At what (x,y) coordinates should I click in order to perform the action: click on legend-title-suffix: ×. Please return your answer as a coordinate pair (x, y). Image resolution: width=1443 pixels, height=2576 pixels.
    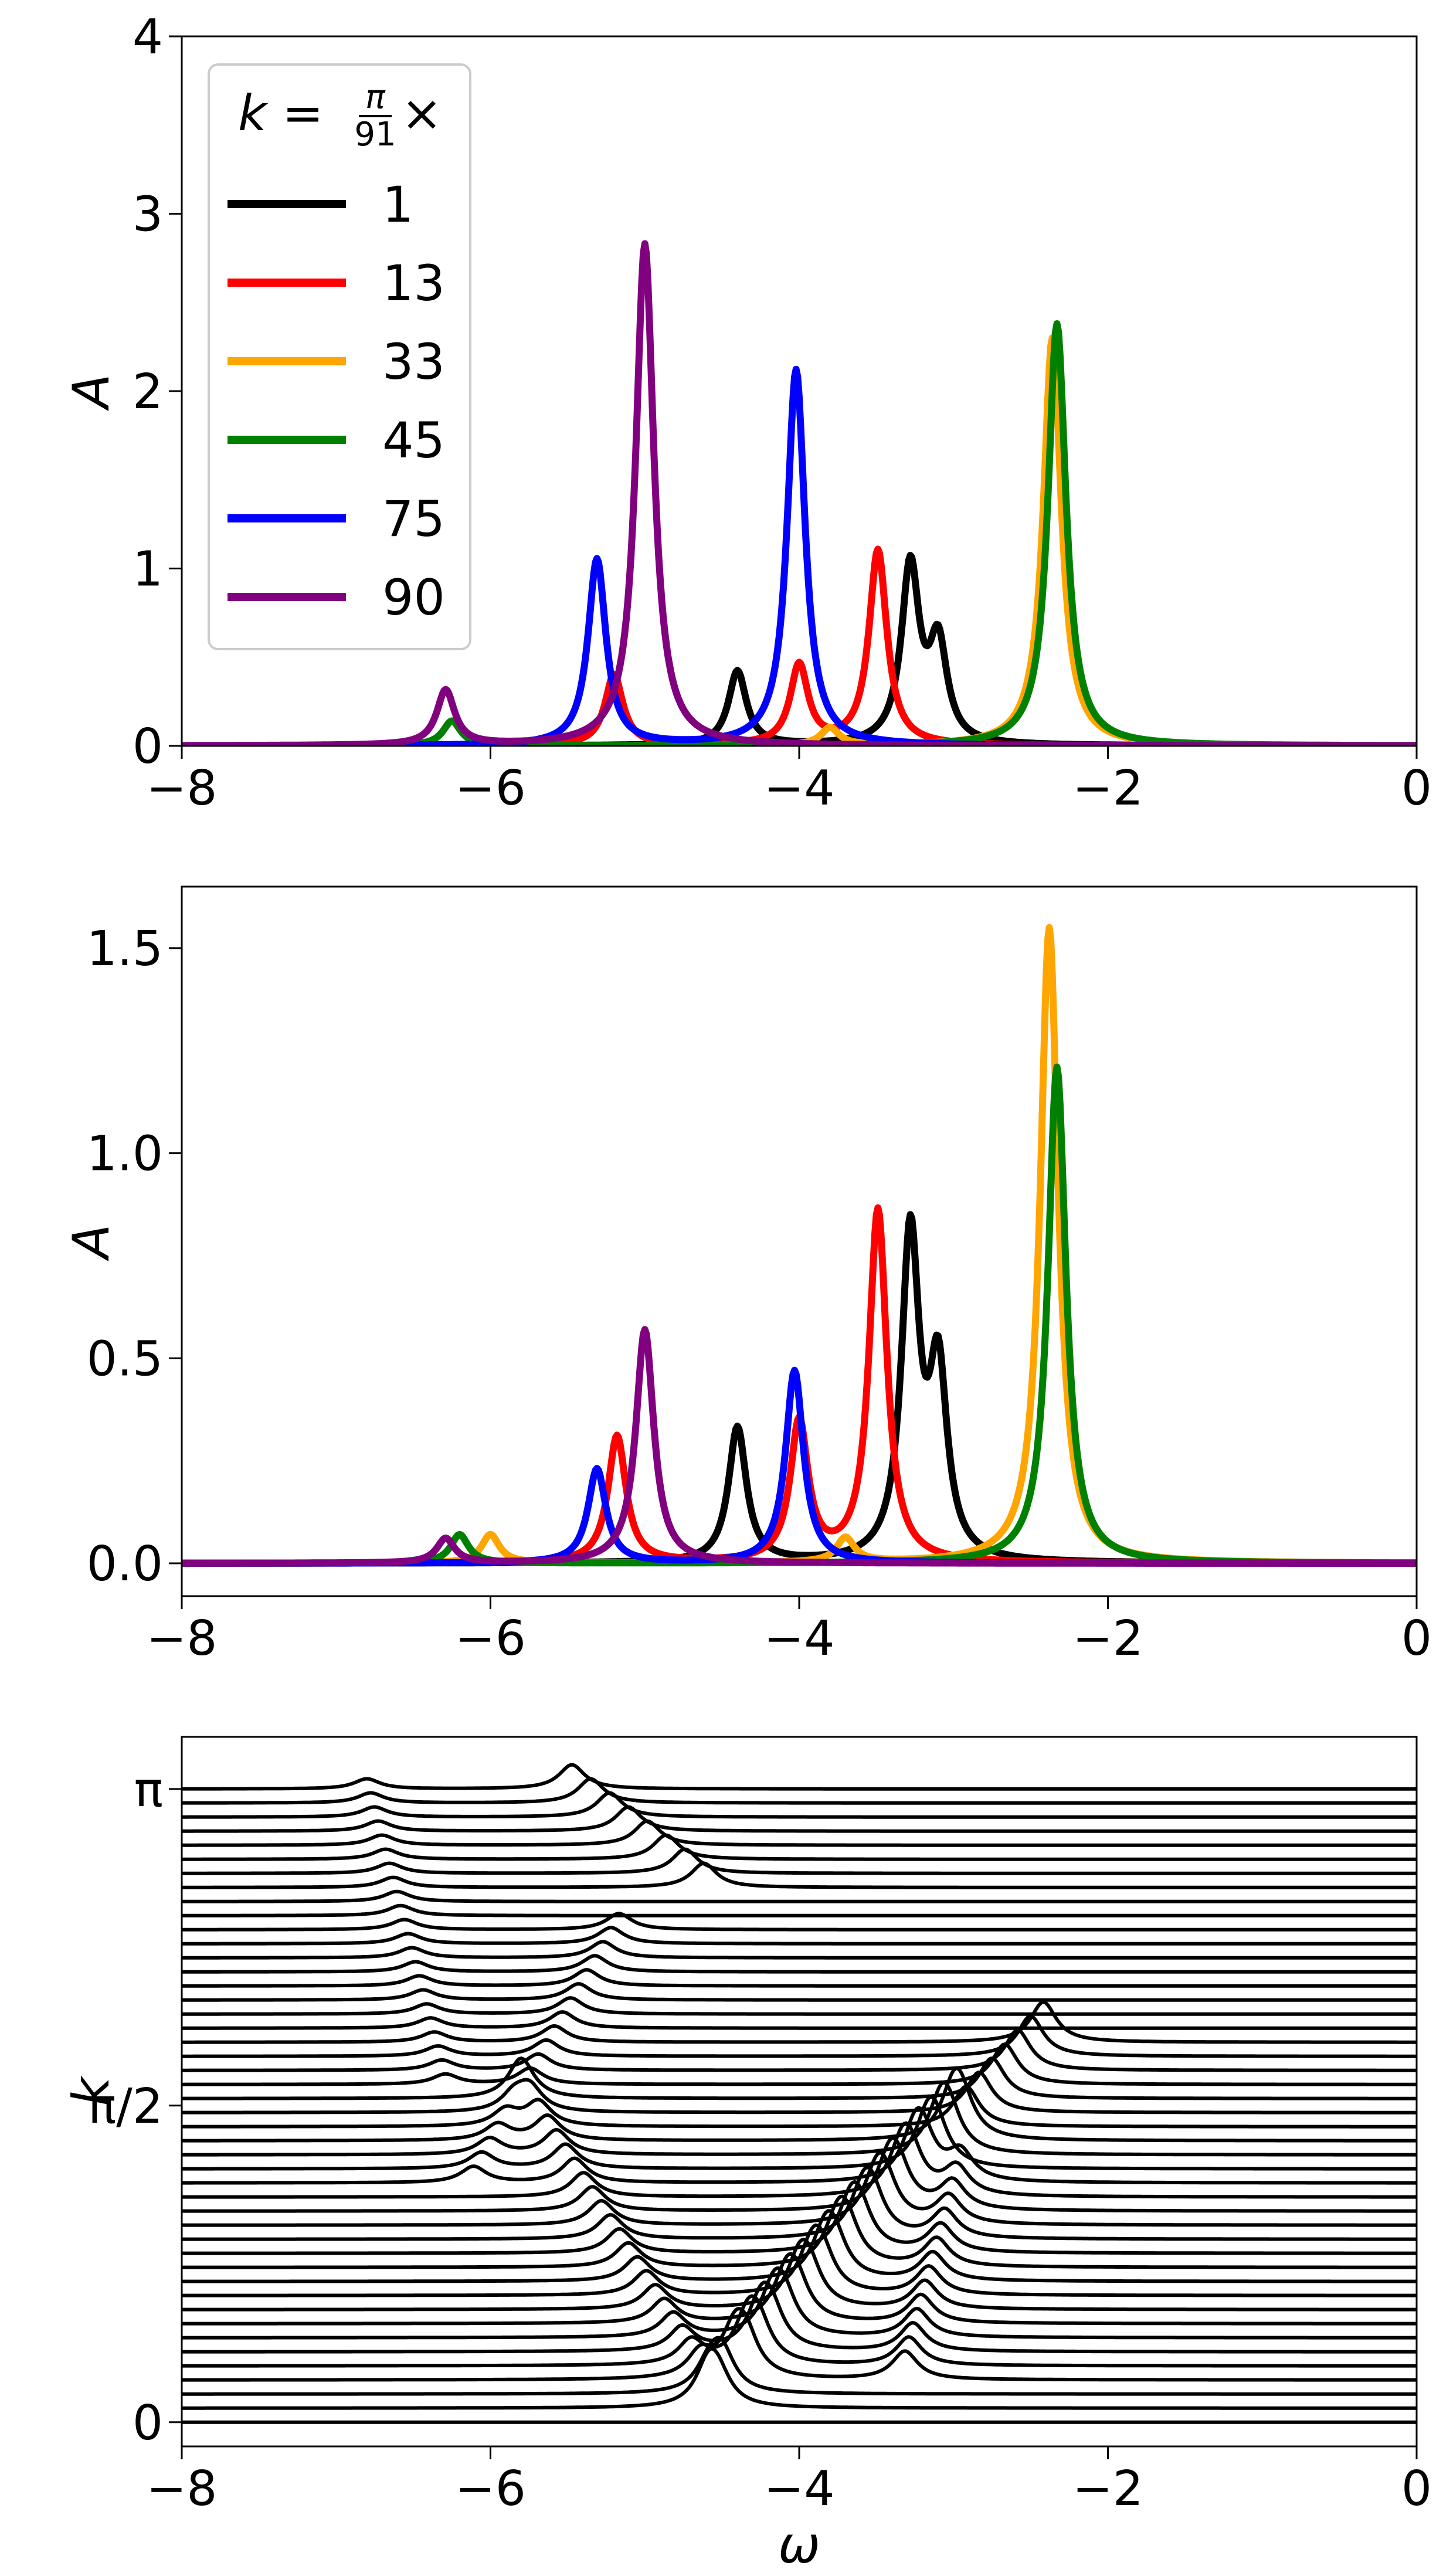
    Looking at the image, I should click on (421, 113).